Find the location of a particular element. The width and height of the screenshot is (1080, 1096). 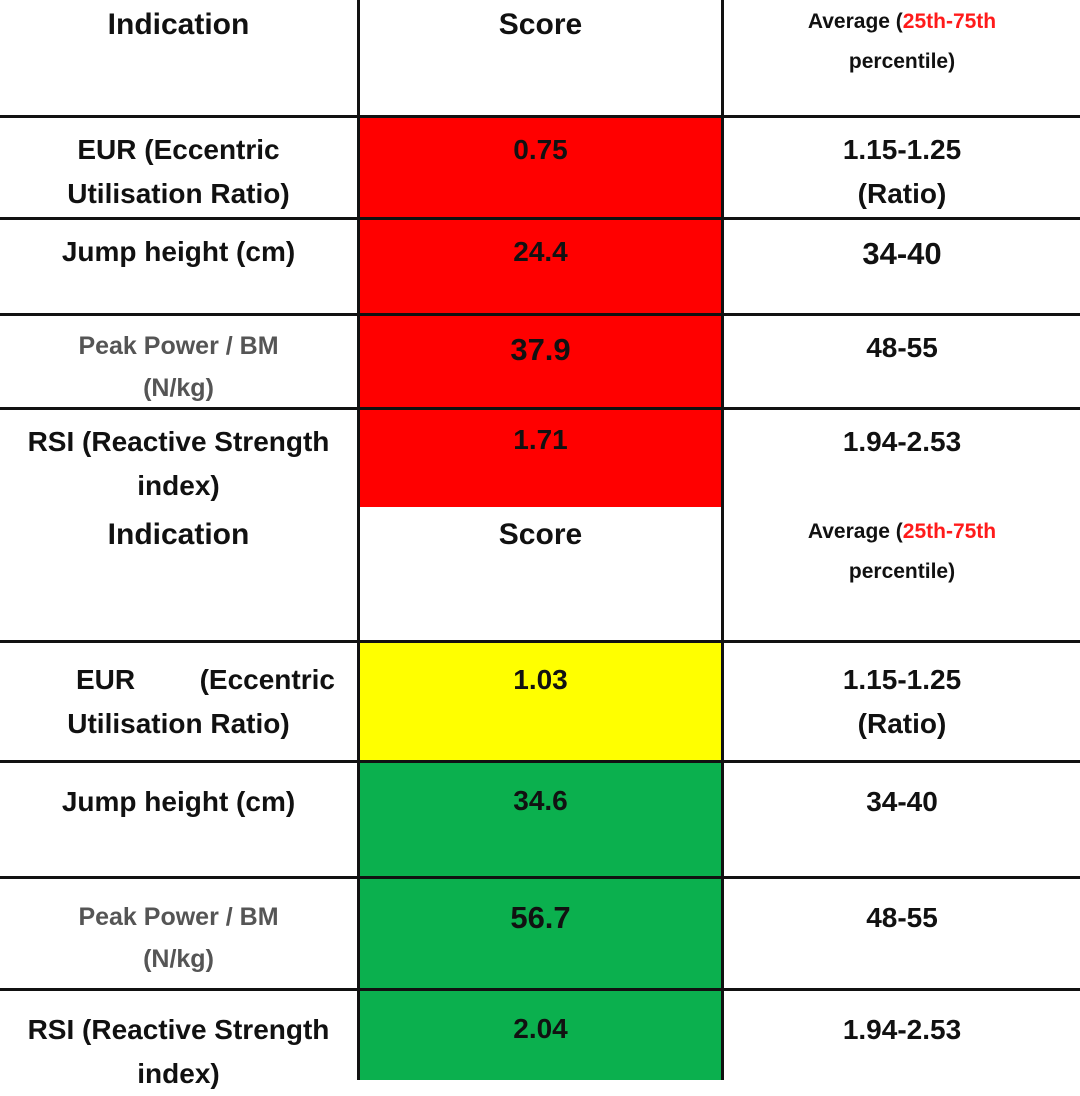

score-value: 1.03 is located at coordinates (540, 679).